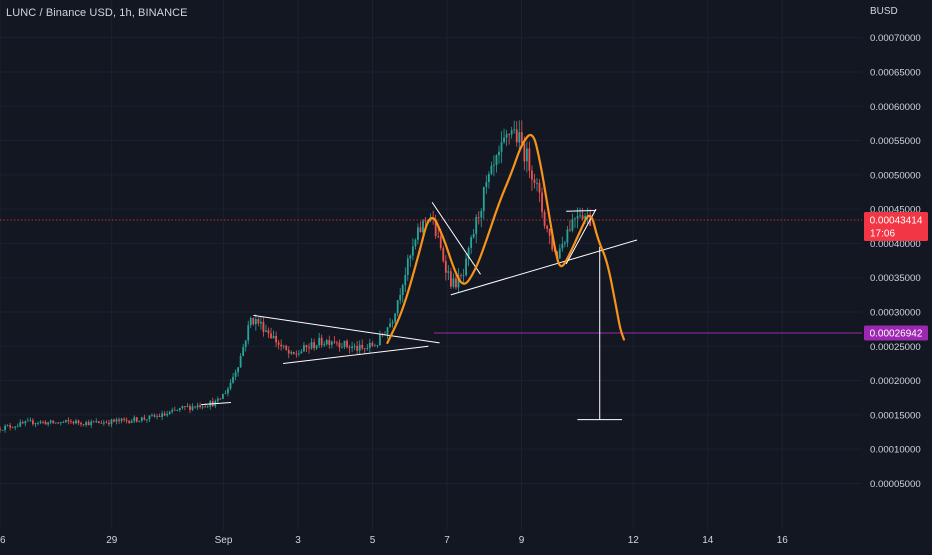 The width and height of the screenshot is (932, 555). What do you see at coordinates (882, 234) in the screenshot?
I see `price-countdown: 17:06` at bounding box center [882, 234].